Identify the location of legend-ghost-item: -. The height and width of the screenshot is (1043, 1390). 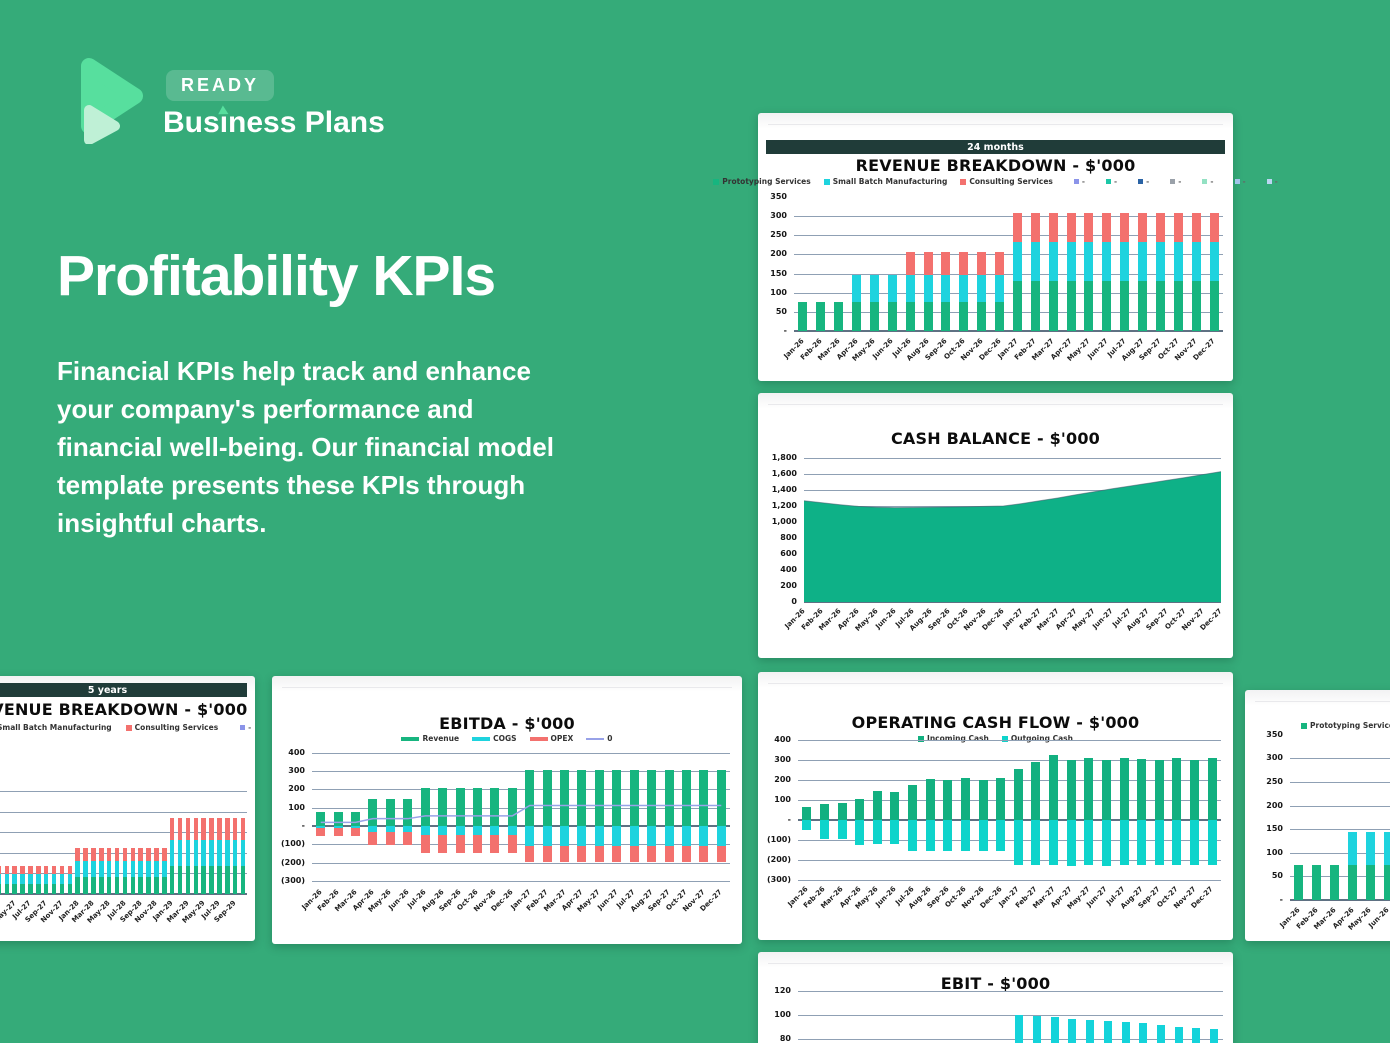
(1272, 181).